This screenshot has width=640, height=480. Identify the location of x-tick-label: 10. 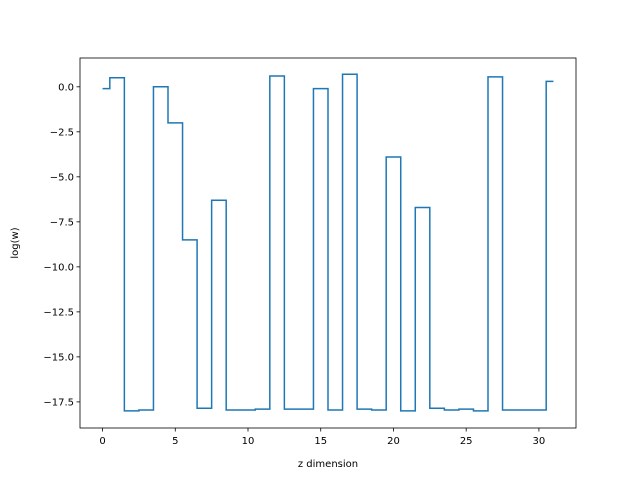
(248, 441).